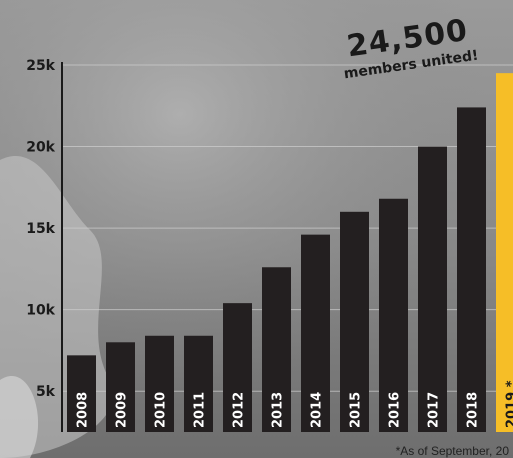 The height and width of the screenshot is (458, 513). Describe the element at coordinates (83, 410) in the screenshot. I see `bar-year-label: 2008` at that location.